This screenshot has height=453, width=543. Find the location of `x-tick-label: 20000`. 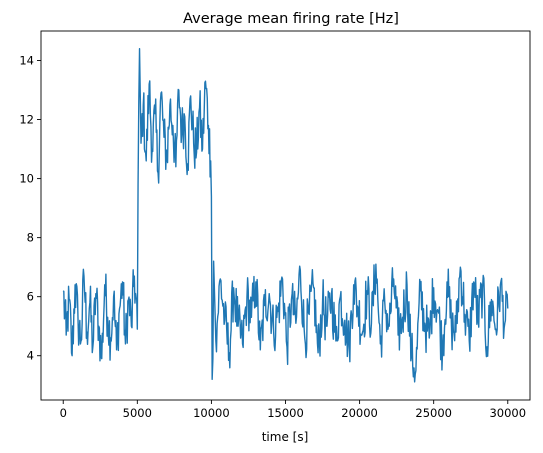

x-tick-label: 20000 is located at coordinates (359, 413).